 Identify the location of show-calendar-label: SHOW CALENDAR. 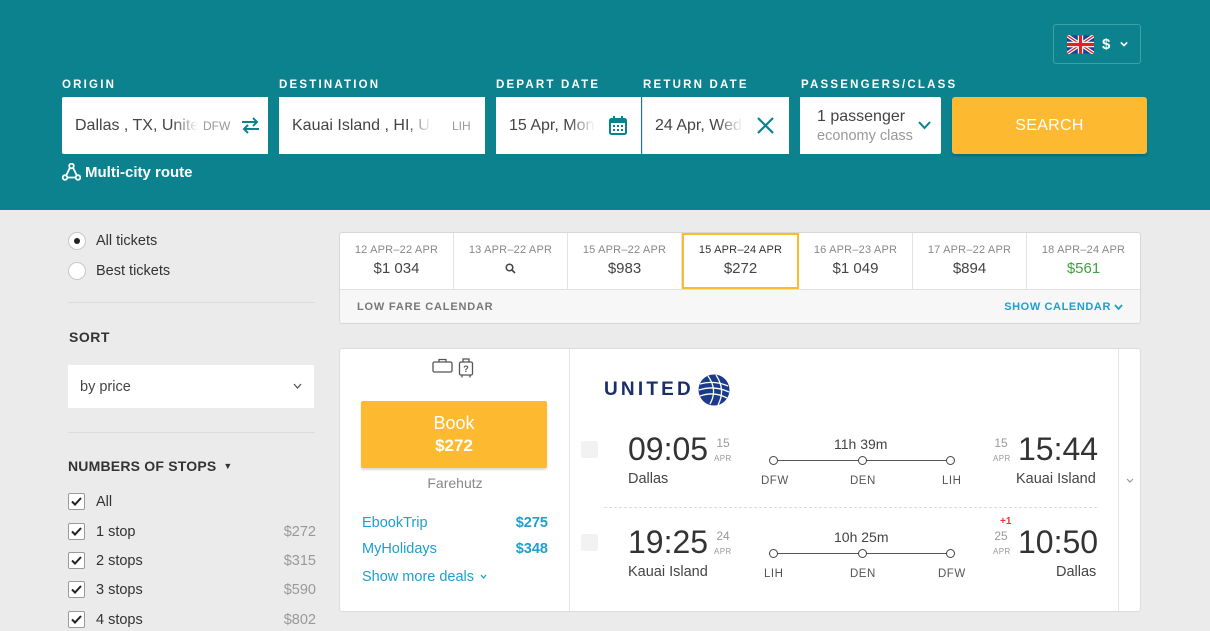
(1057, 306).